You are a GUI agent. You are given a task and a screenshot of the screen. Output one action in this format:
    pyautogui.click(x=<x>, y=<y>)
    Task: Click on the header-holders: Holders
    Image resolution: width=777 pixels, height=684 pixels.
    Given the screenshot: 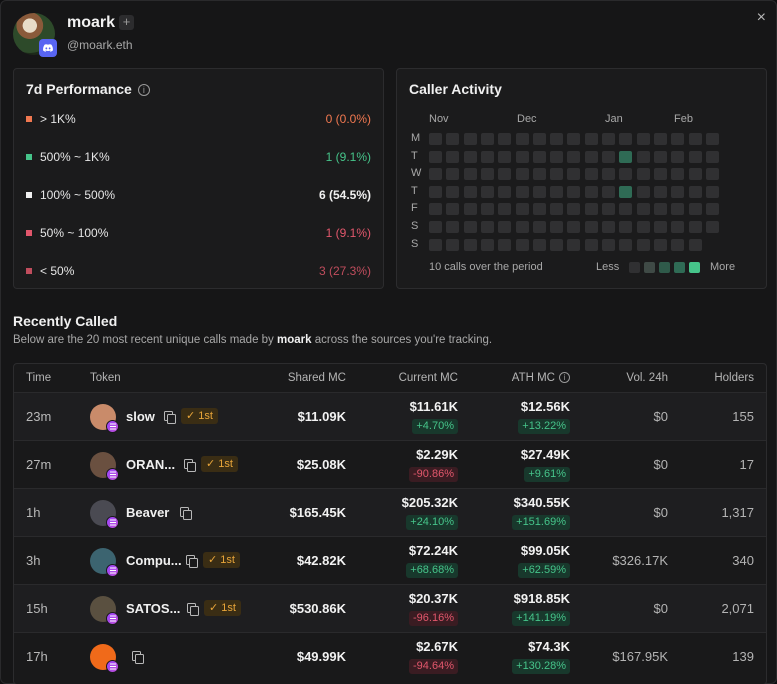 What is the action you would take?
    pyautogui.click(x=734, y=378)
    